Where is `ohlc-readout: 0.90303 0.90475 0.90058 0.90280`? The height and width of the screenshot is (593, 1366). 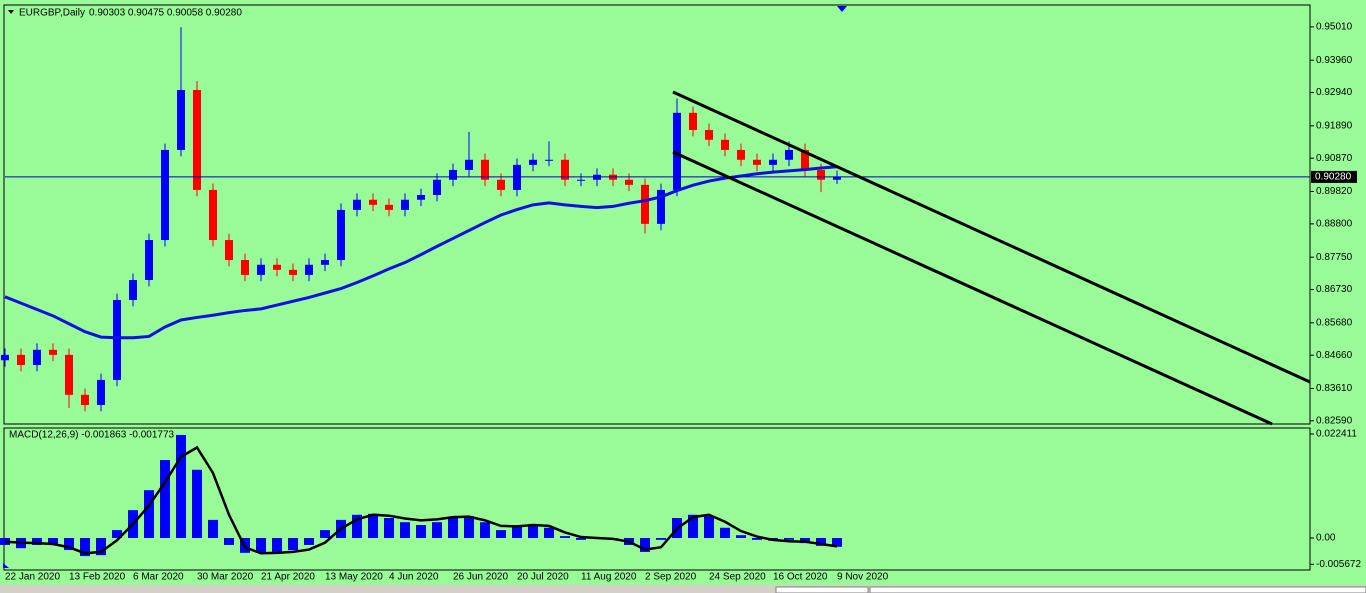
ohlc-readout: 0.90303 0.90475 0.90058 0.90280 is located at coordinates (165, 13).